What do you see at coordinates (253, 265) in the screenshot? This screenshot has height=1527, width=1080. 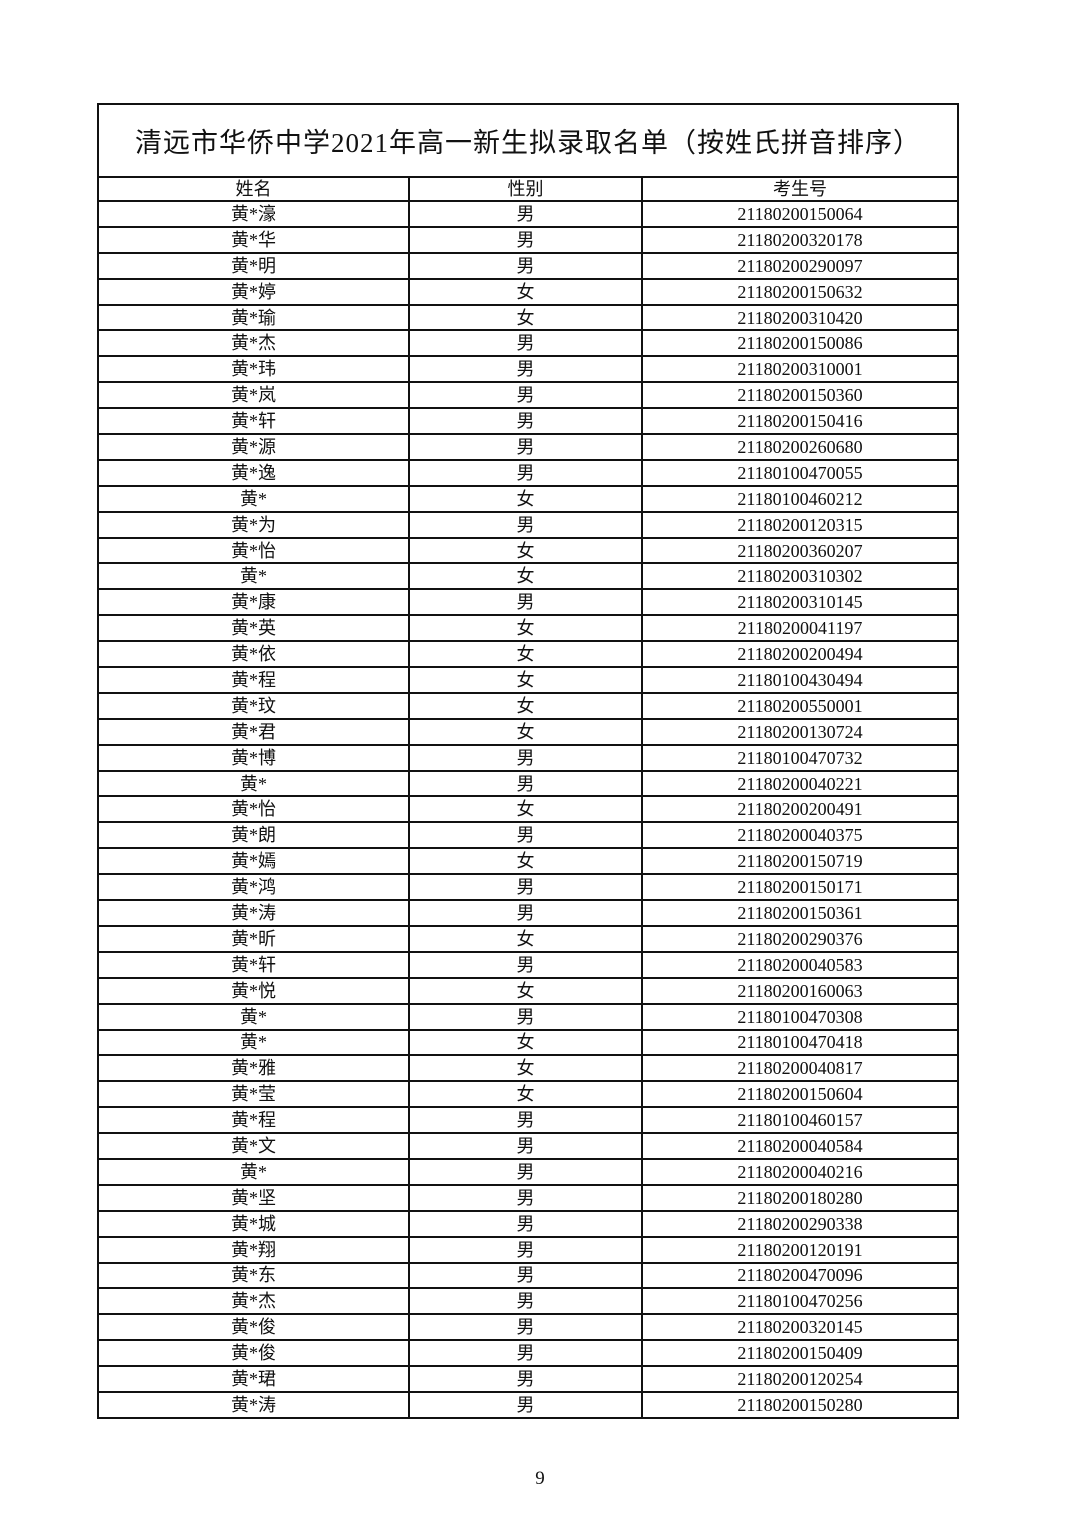 I see `name-cell: 黄*明` at bounding box center [253, 265].